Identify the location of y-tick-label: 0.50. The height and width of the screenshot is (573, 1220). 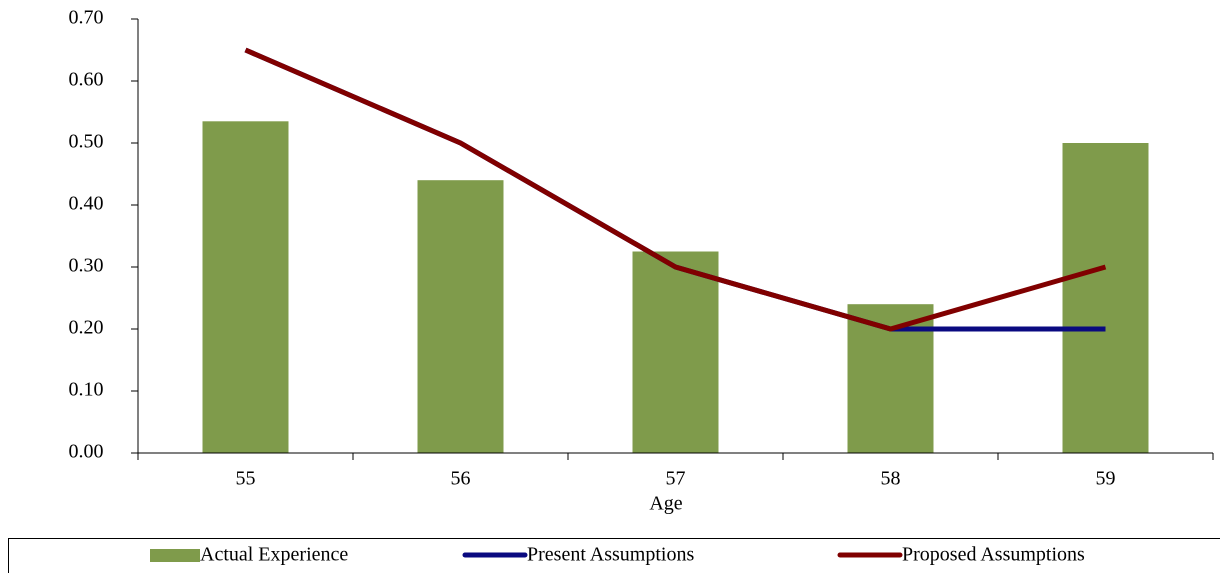
(86, 142).